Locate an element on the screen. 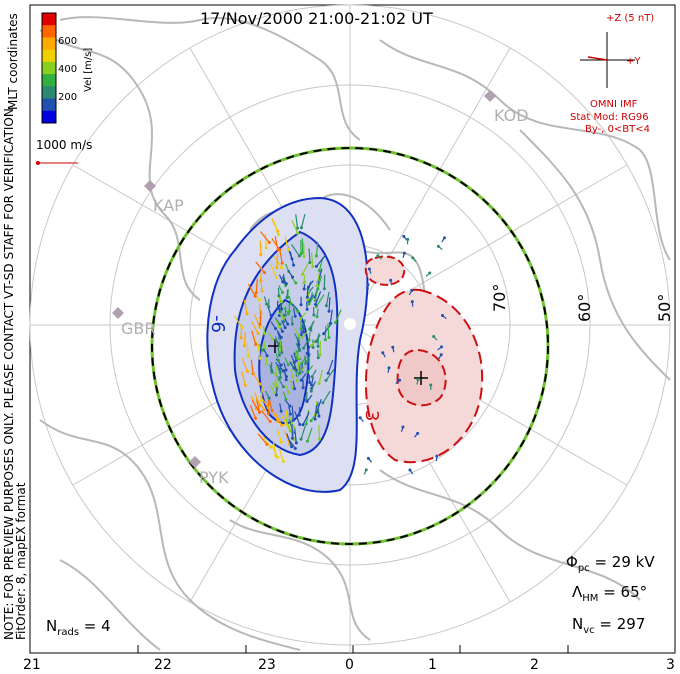 This screenshot has width=680, height=674. vector-count: Nvc = 297 is located at coordinates (609, 625).